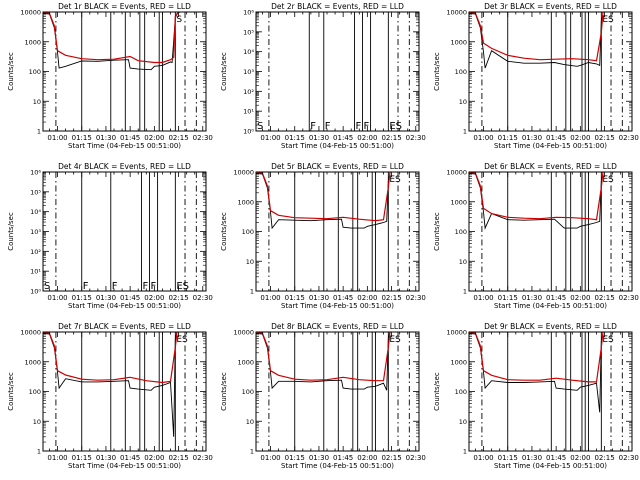 The width and height of the screenshot is (640, 480). What do you see at coordinates (550, 6) in the screenshot?
I see `plot-title: Det 3r BLACK = Events, RED = LLD` at bounding box center [550, 6].